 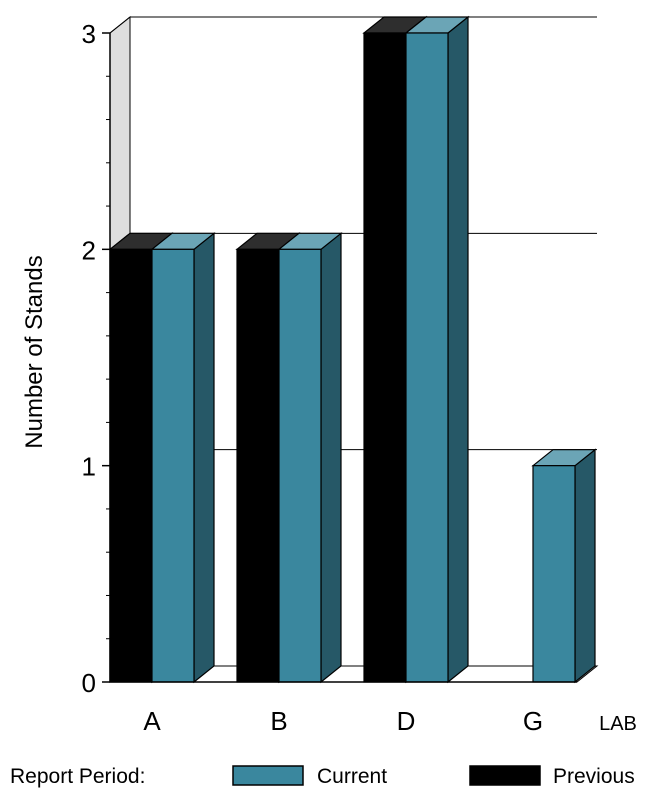 I want to click on y-tick-label: 2, so click(x=89, y=250).